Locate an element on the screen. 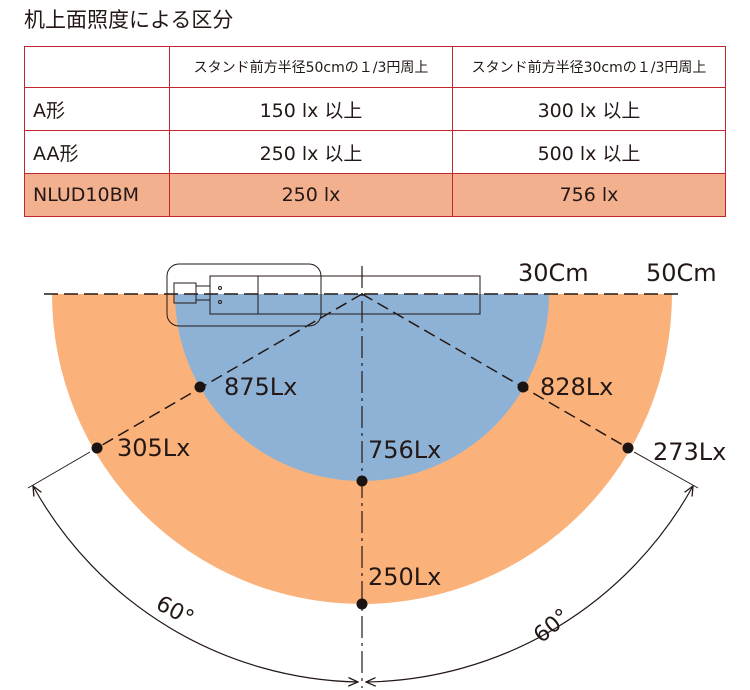 The image size is (750, 690). label-outer-left: 305Lx is located at coordinates (153, 448).